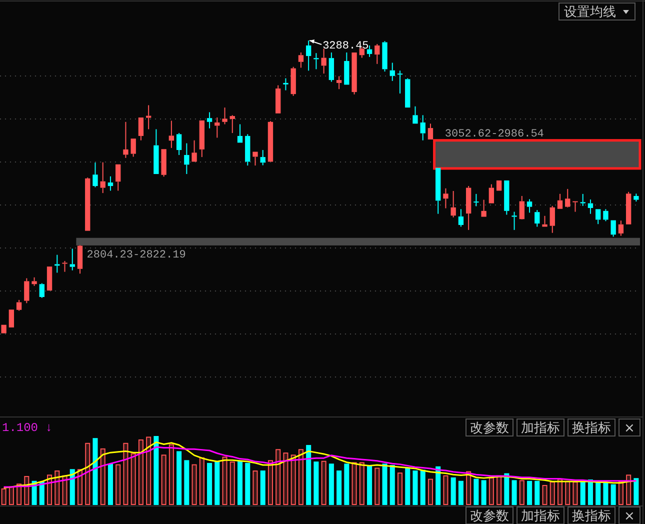  Describe the element at coordinates (27, 428) in the screenshot. I see `text: 1.100 ↓` at that location.